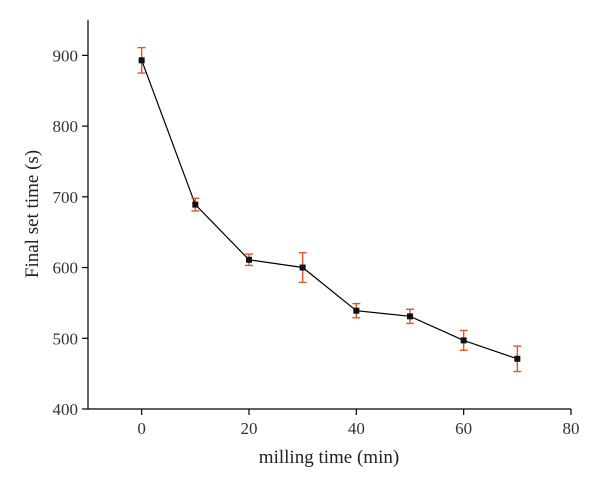 The image size is (600, 487). Describe the element at coordinates (66, 338) in the screenshot. I see `y-tick-label: 500` at that location.